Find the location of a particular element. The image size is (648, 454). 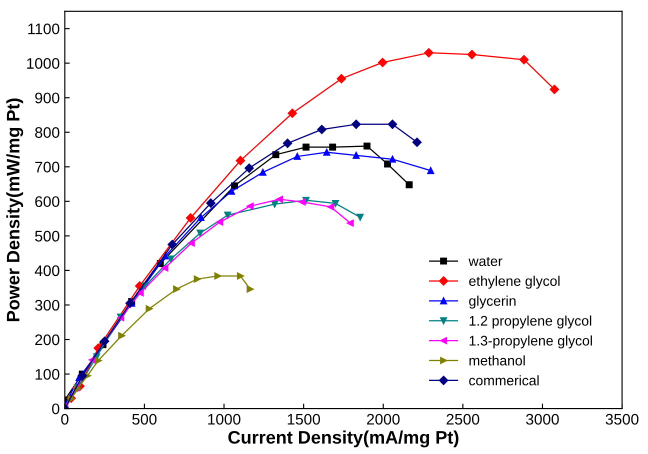

y-tick-label: 1100 is located at coordinates (44, 28).